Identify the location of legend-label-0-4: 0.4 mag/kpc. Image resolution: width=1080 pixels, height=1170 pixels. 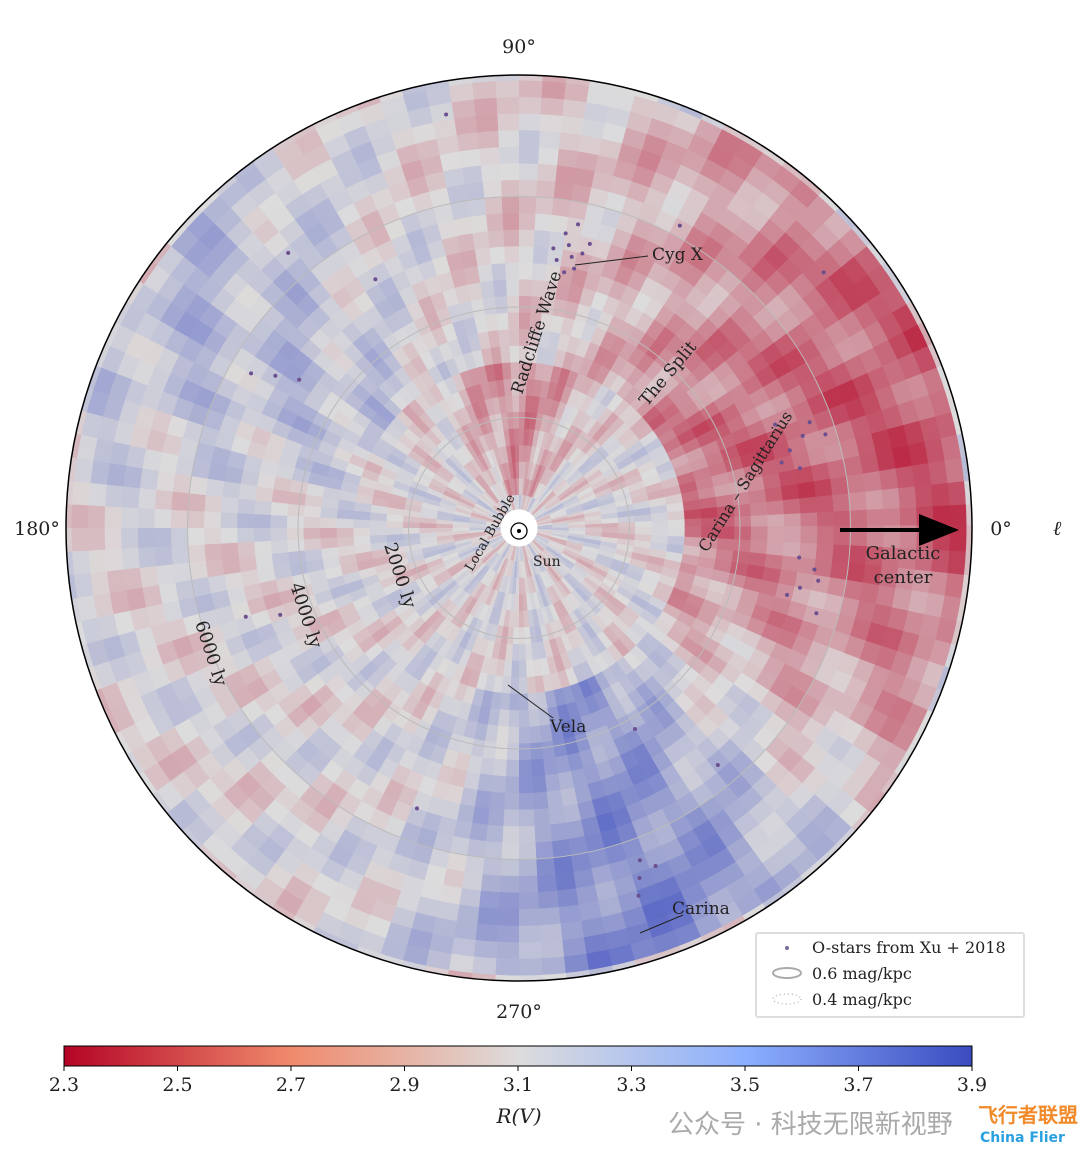
(862, 999).